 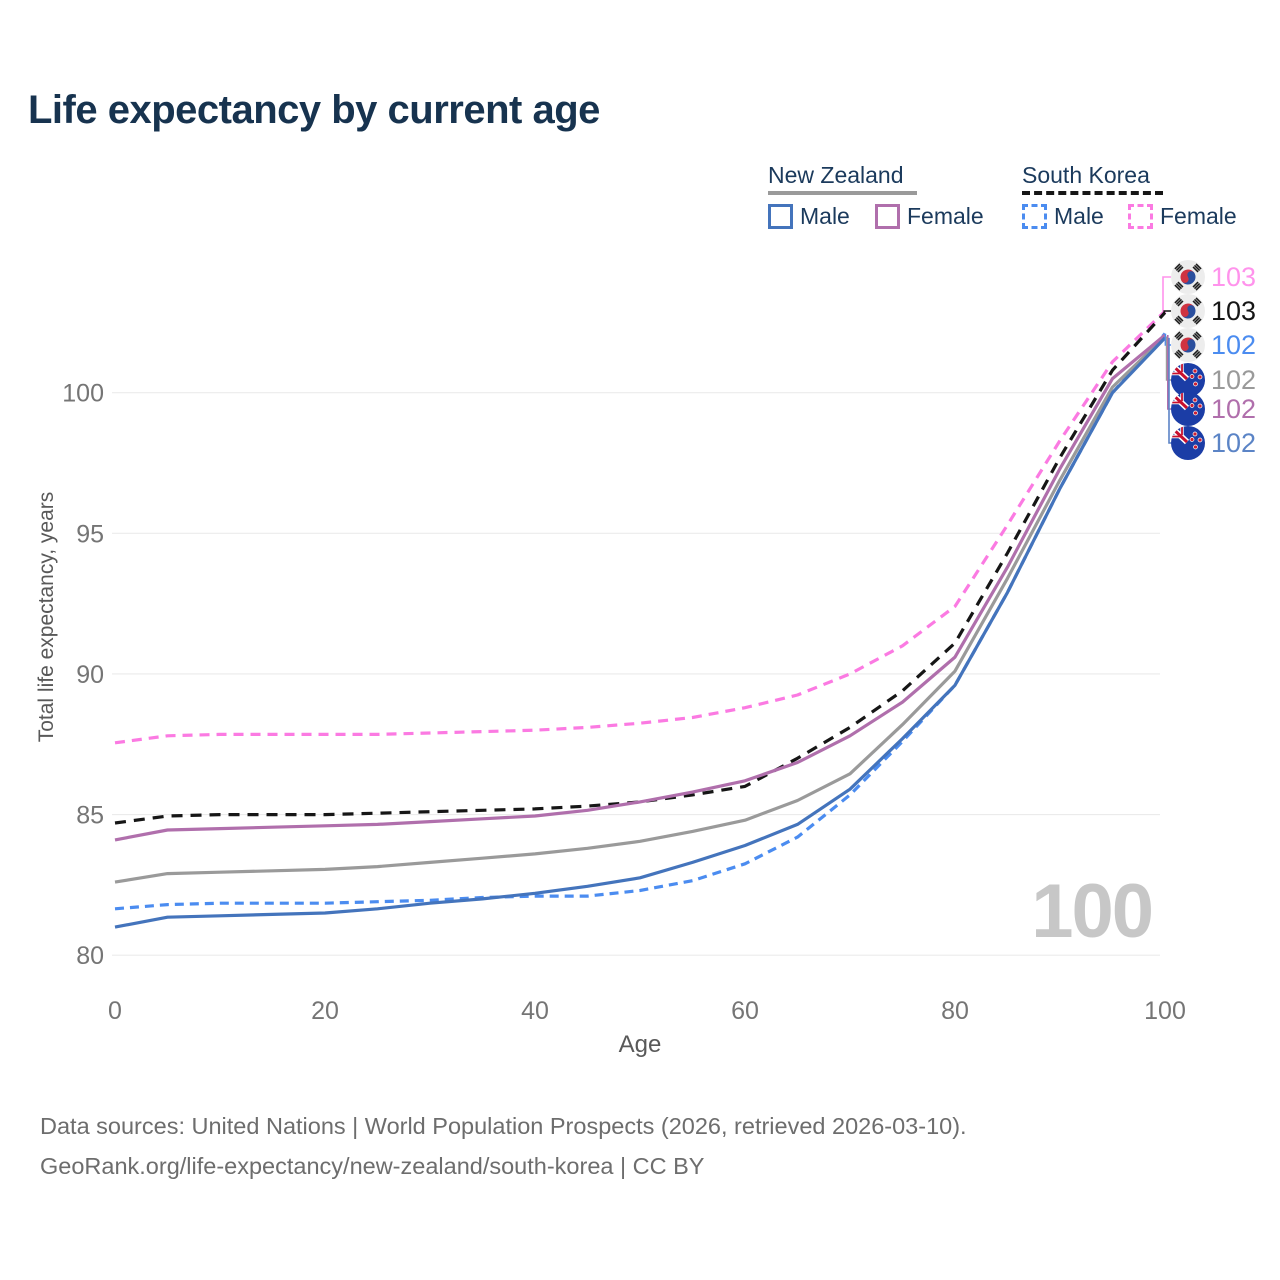 I want to click on x-tick-label: 0, so click(x=115, y=1011).